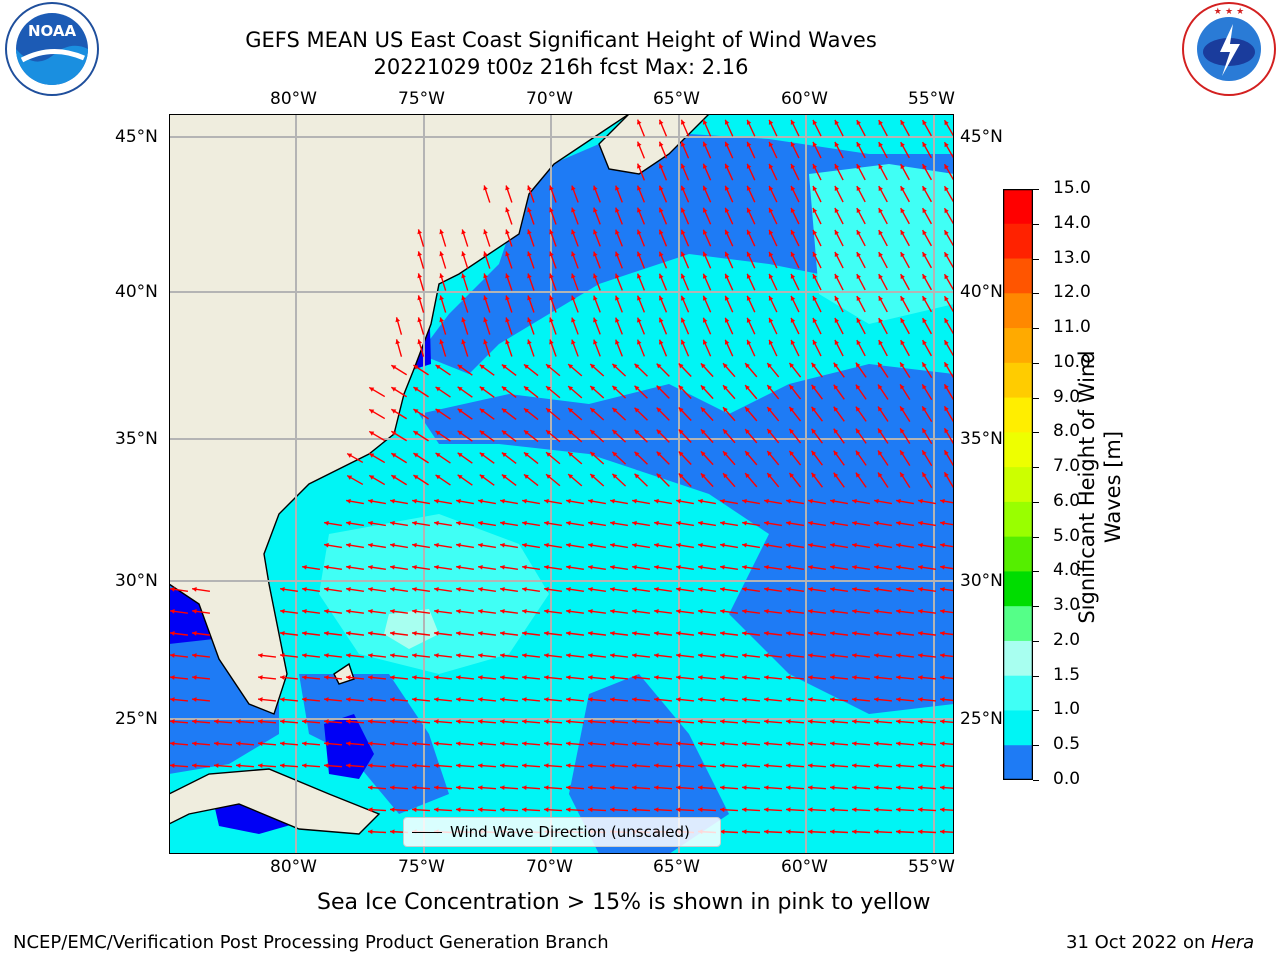 Image resolution: width=1280 pixels, height=960 pixels. I want to click on colorbar-tick-label: 11.0, so click(1072, 327).